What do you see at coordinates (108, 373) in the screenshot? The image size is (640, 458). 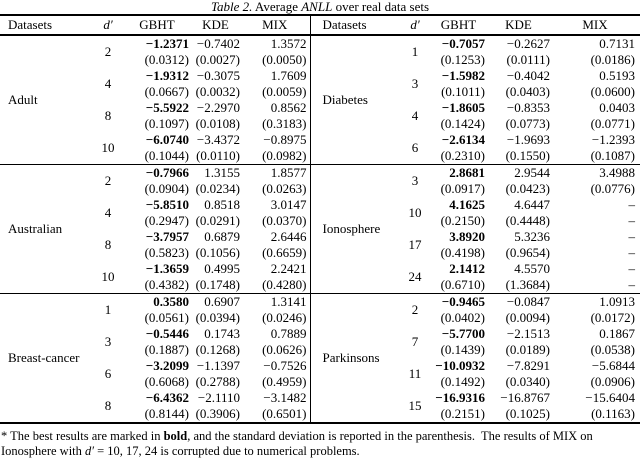 I see `cell-dprime-left: 6` at bounding box center [108, 373].